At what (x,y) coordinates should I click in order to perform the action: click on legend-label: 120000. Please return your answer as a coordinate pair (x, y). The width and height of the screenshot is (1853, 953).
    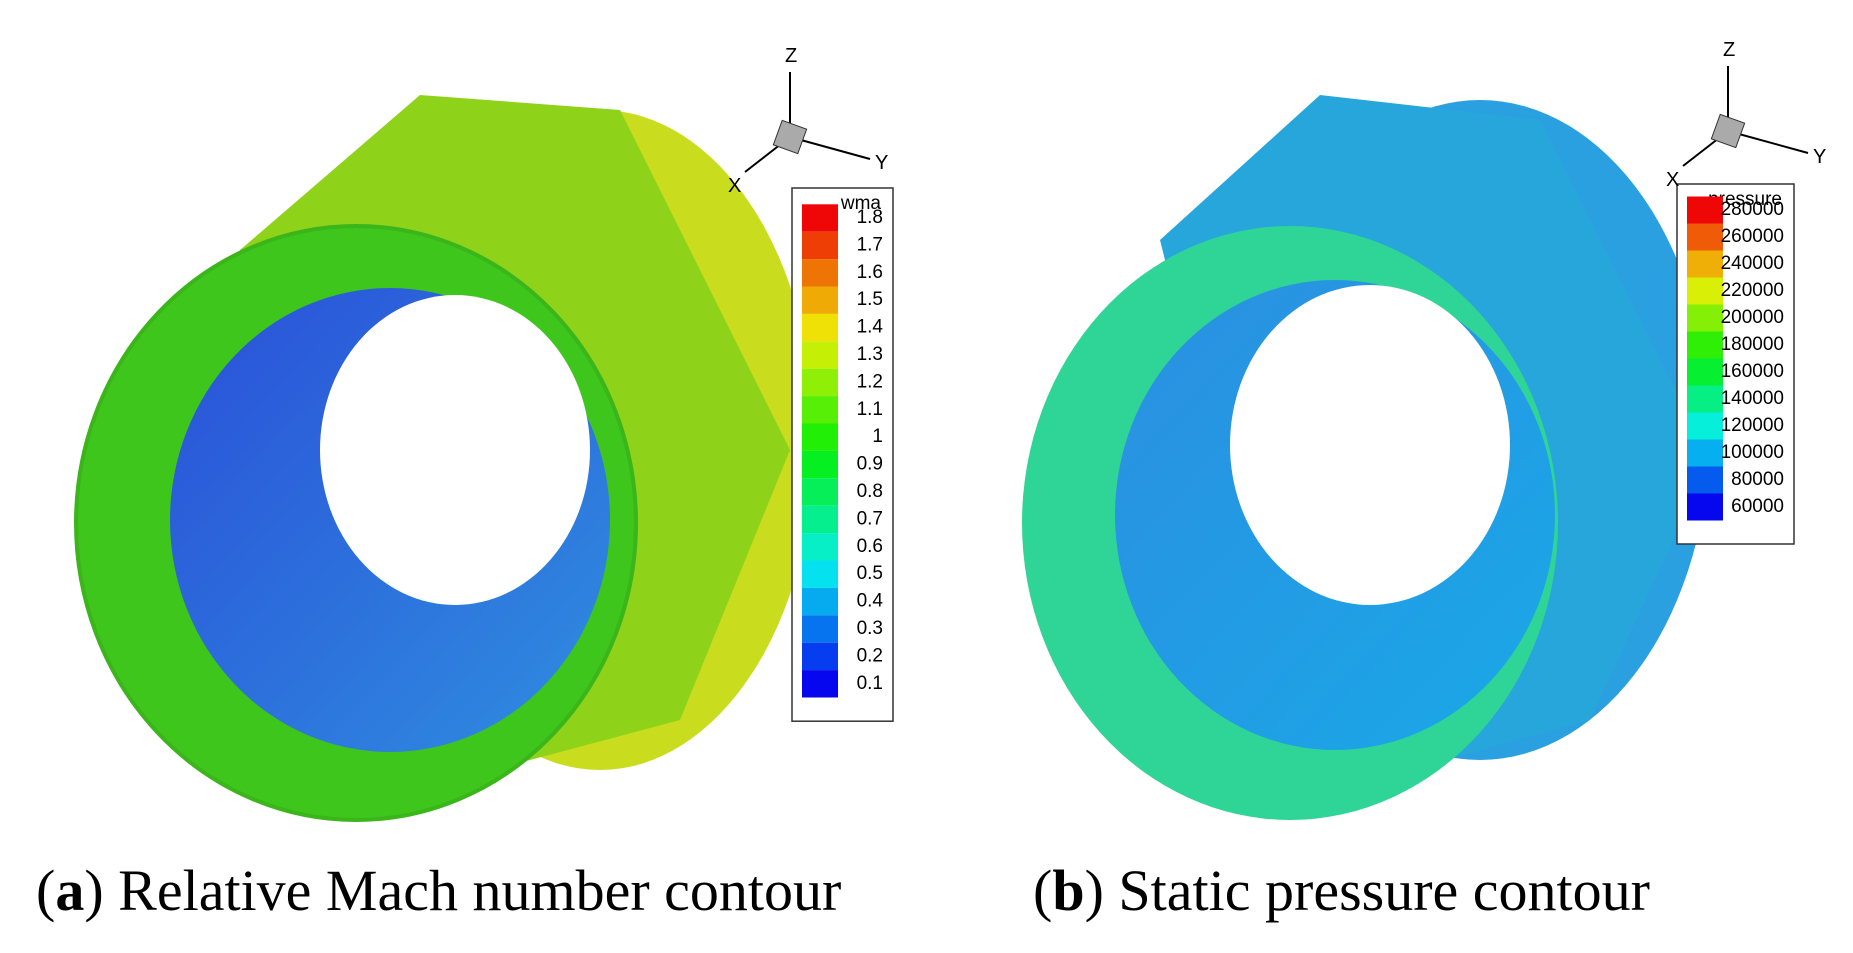
    Looking at the image, I should click on (1752, 425).